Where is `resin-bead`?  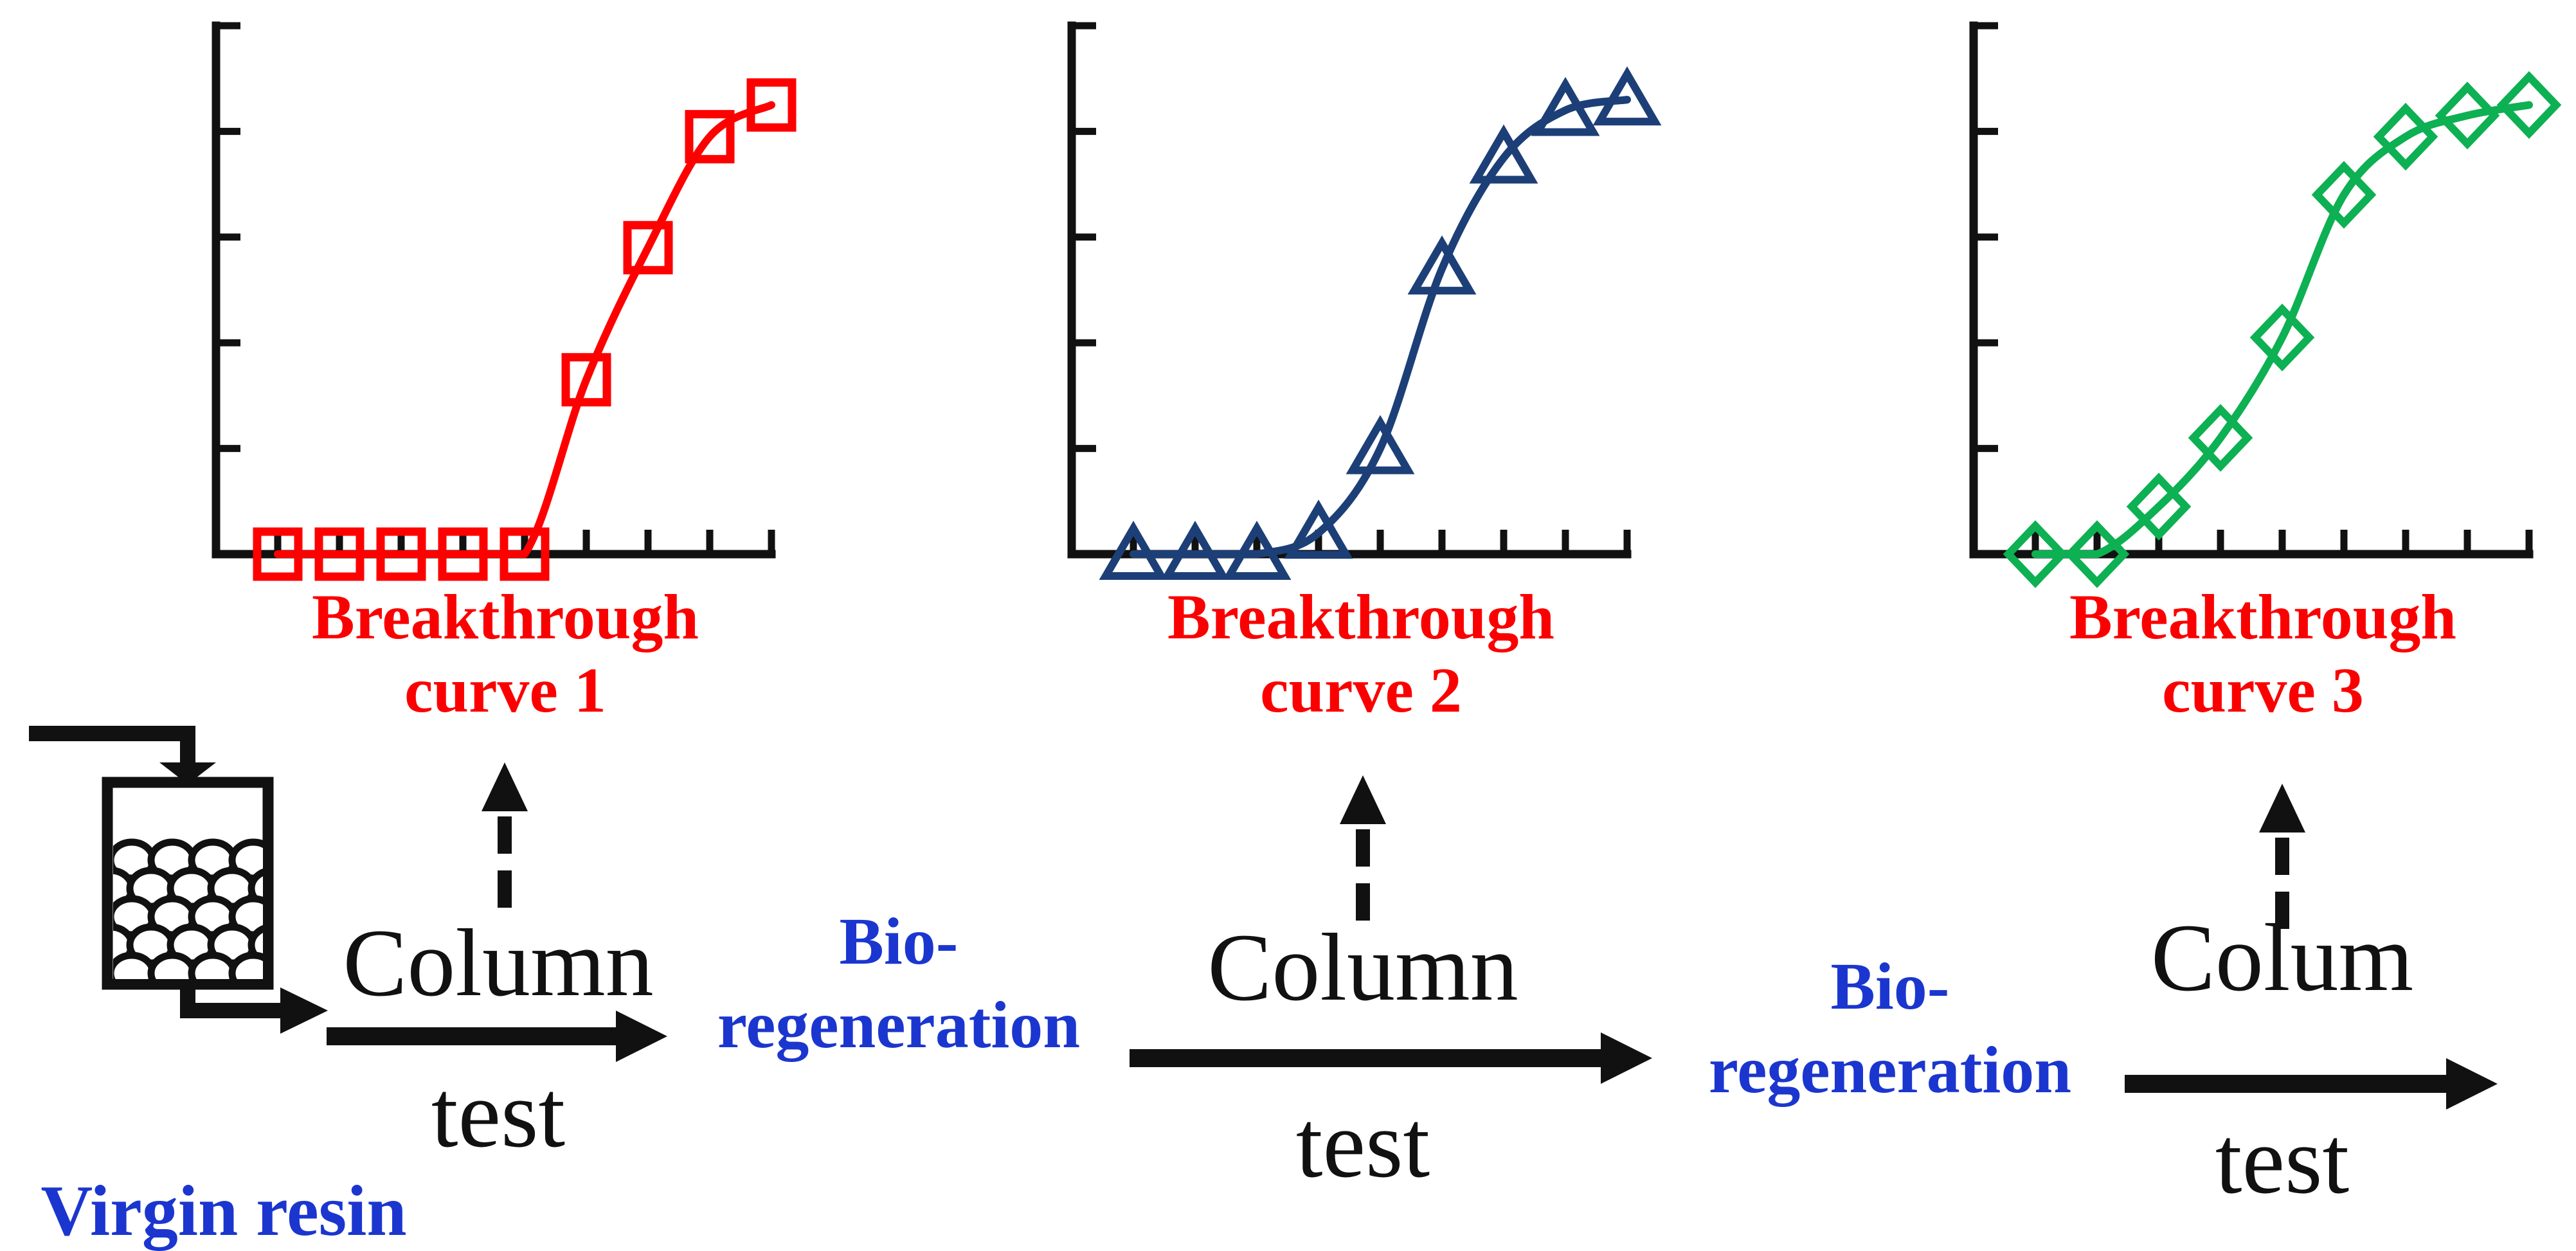
resin-bead is located at coordinates (245, 965).